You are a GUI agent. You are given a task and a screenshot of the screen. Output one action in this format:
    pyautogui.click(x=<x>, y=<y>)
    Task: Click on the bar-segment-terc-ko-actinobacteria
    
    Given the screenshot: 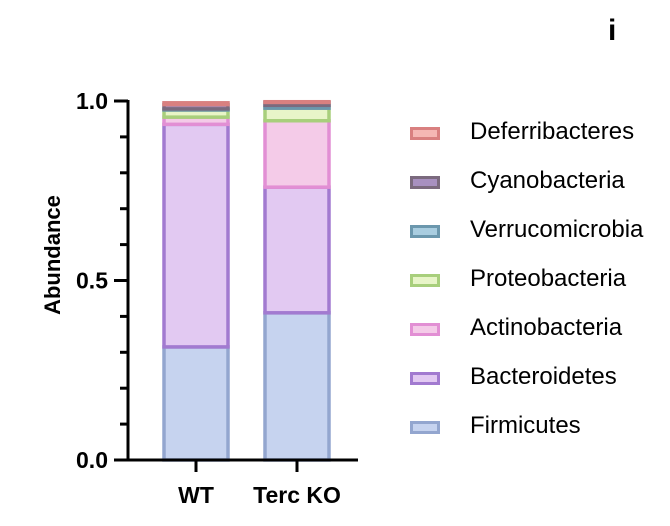 What is the action you would take?
    pyautogui.click(x=297, y=153)
    